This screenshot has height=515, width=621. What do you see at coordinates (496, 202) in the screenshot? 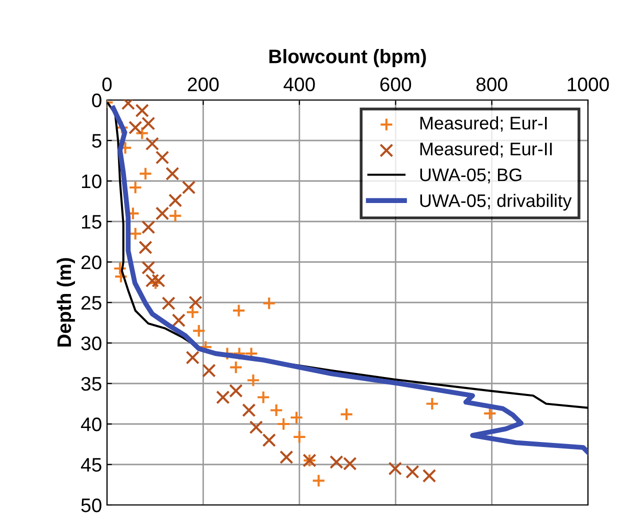
I see `legend-label: UWA-05; drivability` at bounding box center [496, 202].